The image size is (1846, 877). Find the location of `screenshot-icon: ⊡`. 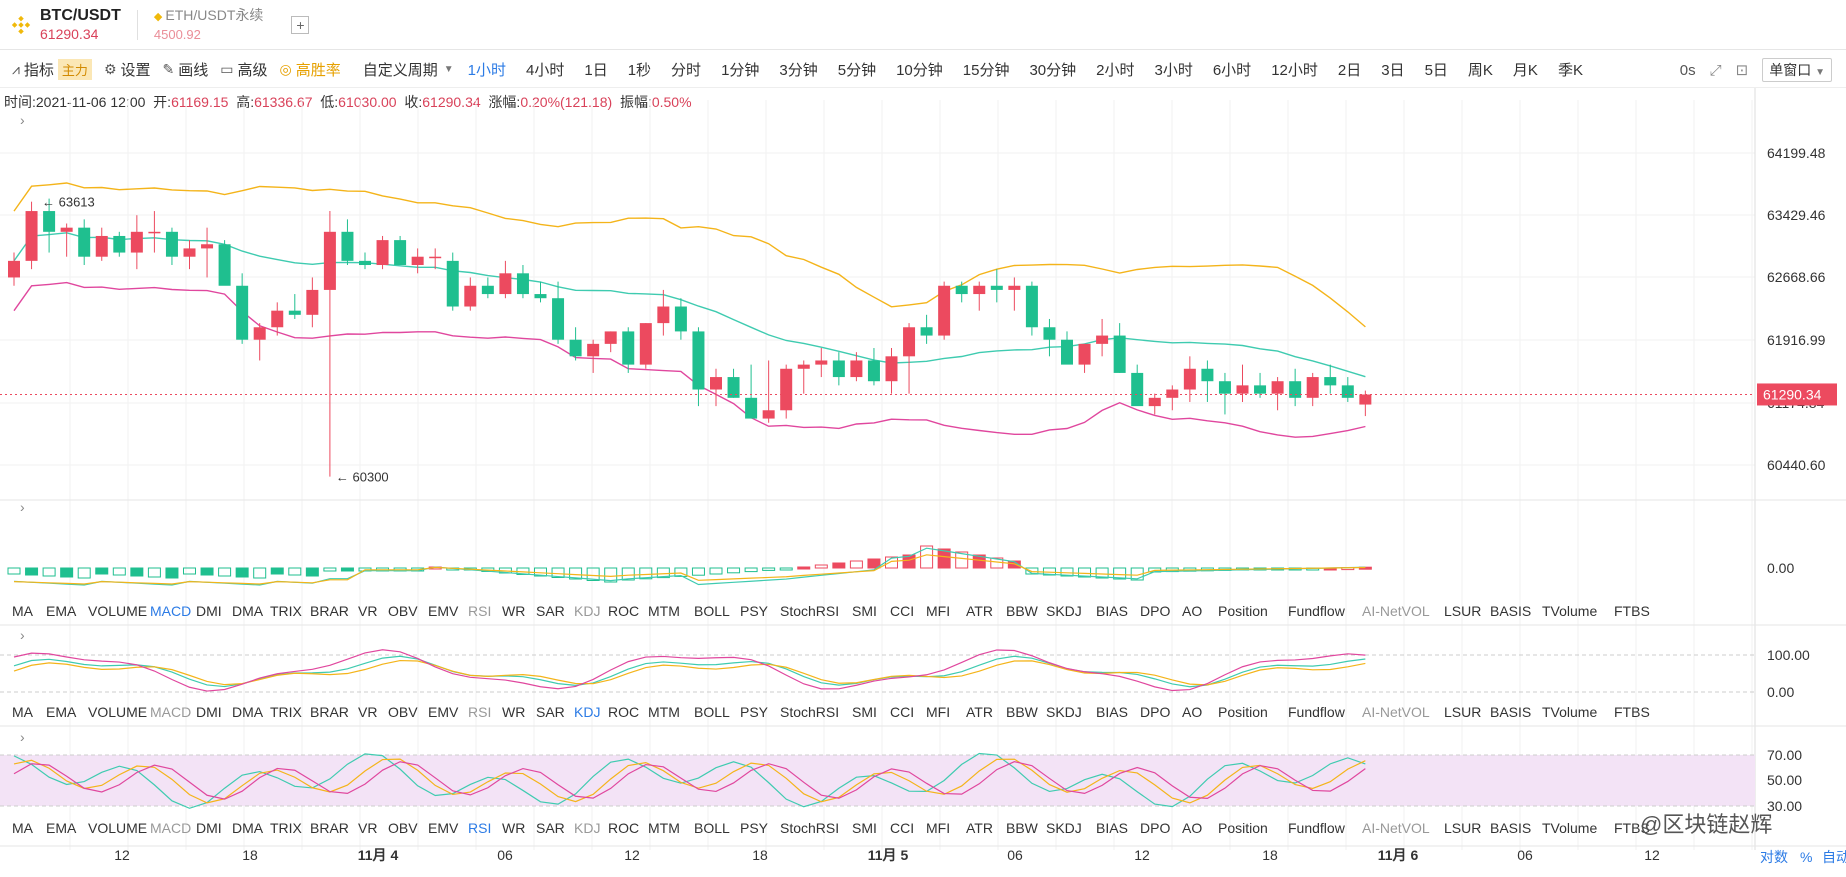

screenshot-icon: ⊡ is located at coordinates (1742, 70).